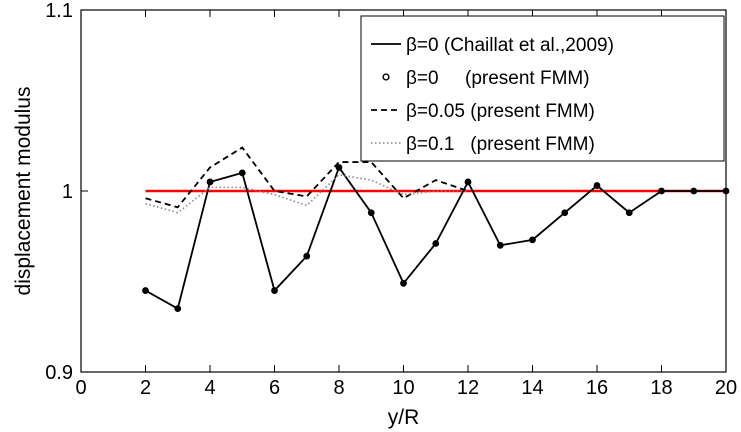 This screenshot has width=741, height=432. What do you see at coordinates (597, 388) in the screenshot?
I see `x-tick-label: 16` at bounding box center [597, 388].